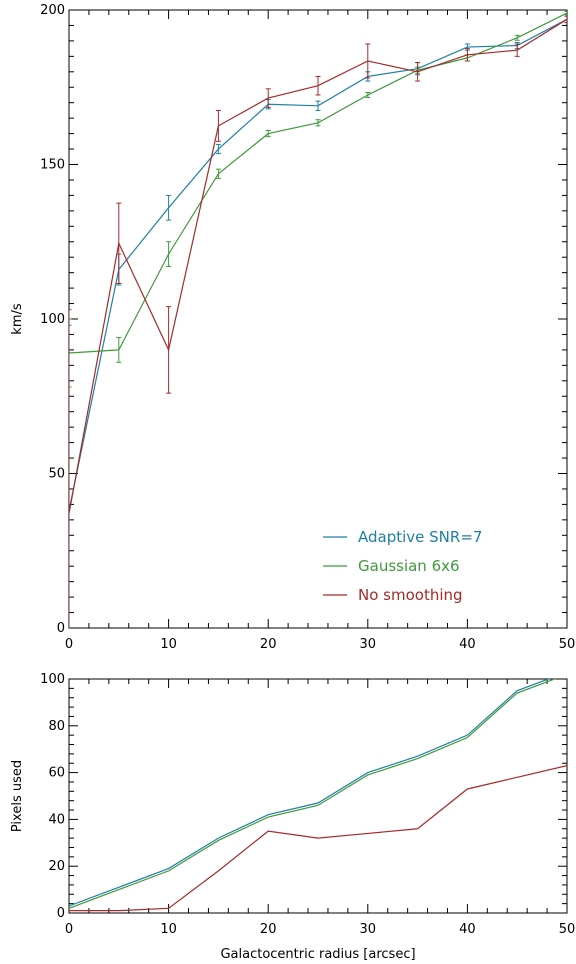  Describe the element at coordinates (268, 644) in the screenshot. I see `top-x-tick-label: 20` at that location.